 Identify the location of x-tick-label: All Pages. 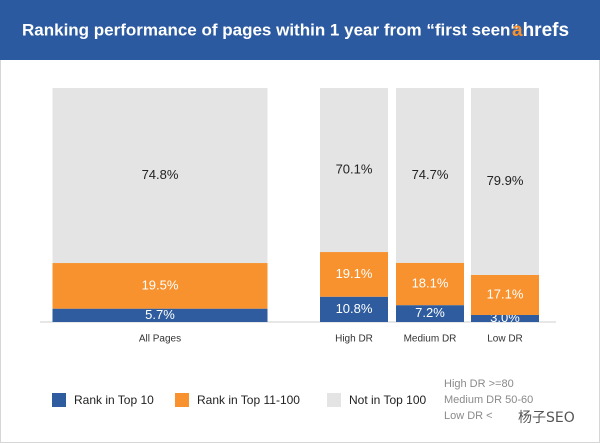
(160, 339).